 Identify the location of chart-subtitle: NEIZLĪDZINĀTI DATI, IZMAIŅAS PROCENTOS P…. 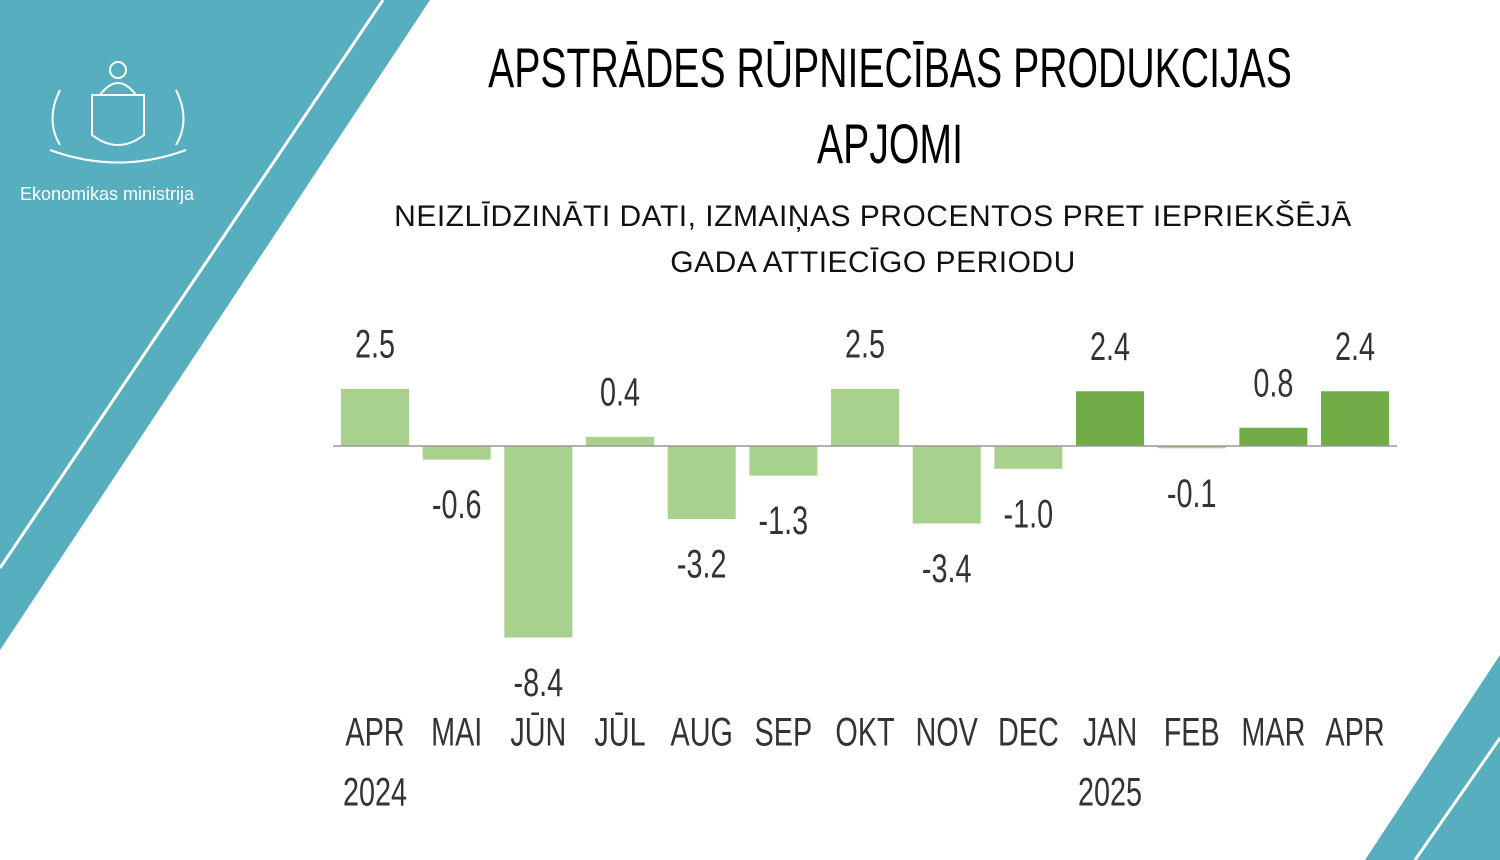
(873, 239).